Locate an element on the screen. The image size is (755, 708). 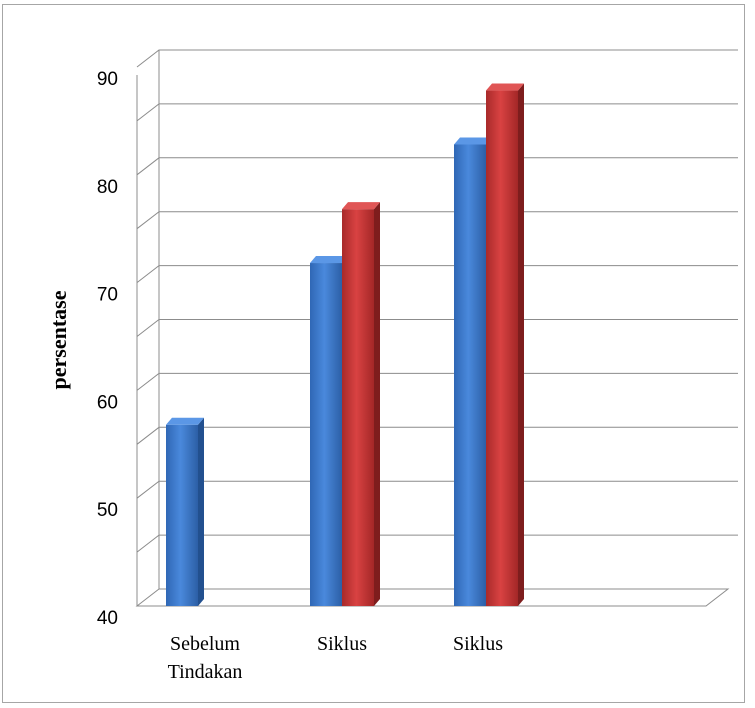
y-tick-label: 50 is located at coordinates (107, 510).